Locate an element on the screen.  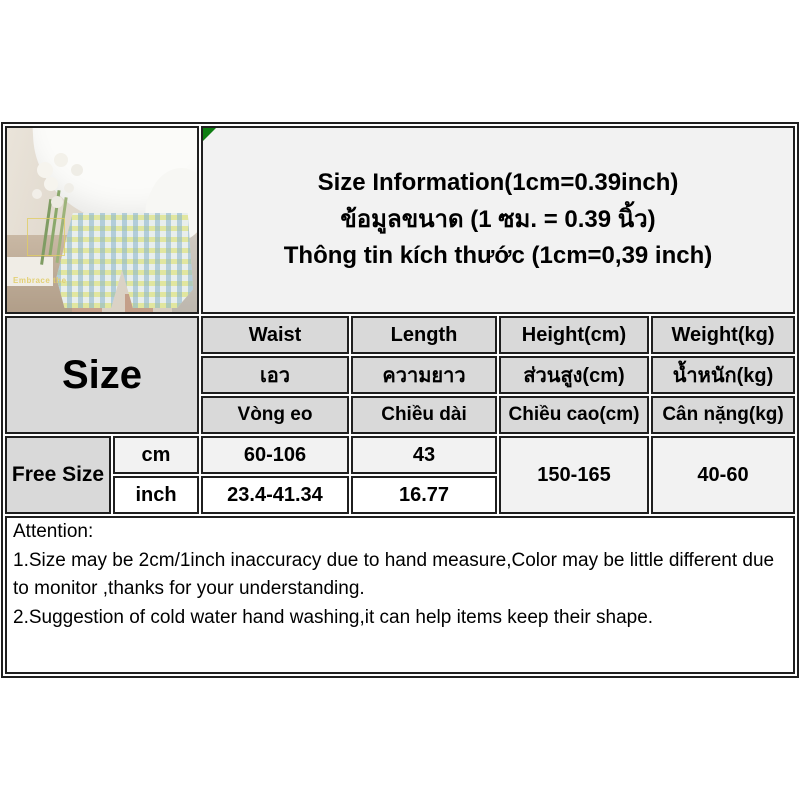
header-weight-th: น้ำหนัก(kg) is located at coordinates (723, 375).